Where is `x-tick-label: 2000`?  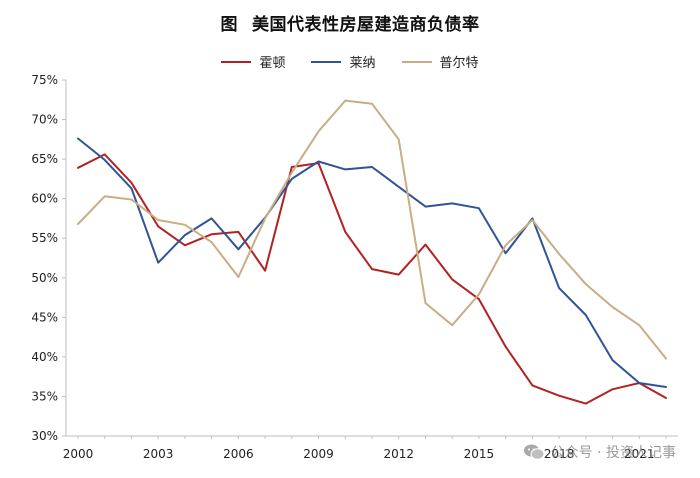 x-tick-label: 2000 is located at coordinates (78, 454).